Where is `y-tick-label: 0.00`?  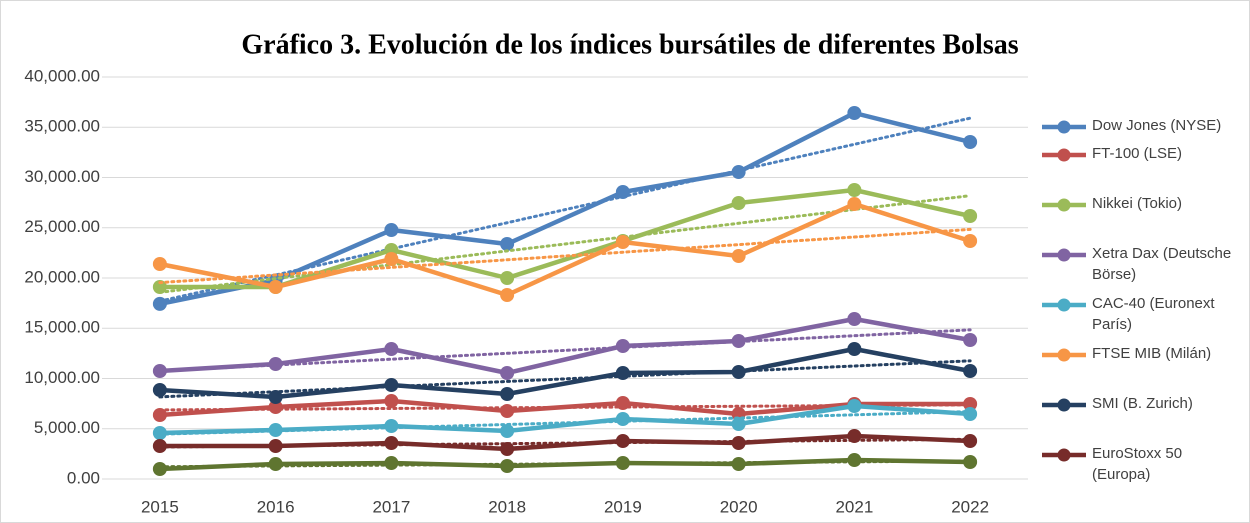
y-tick-label: 0.00 is located at coordinates (83, 477).